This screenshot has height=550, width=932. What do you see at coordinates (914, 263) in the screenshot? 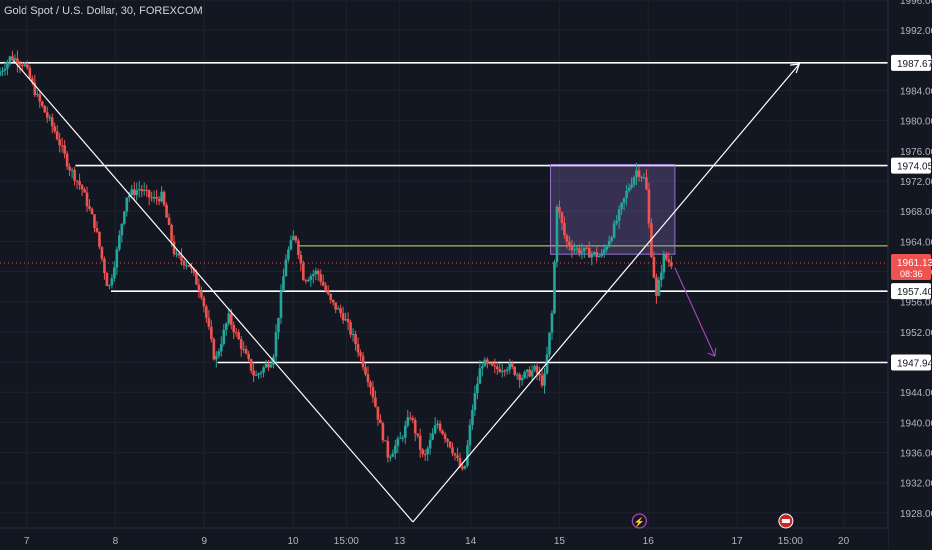
I see `current-price-label: 1961.13` at bounding box center [914, 263].